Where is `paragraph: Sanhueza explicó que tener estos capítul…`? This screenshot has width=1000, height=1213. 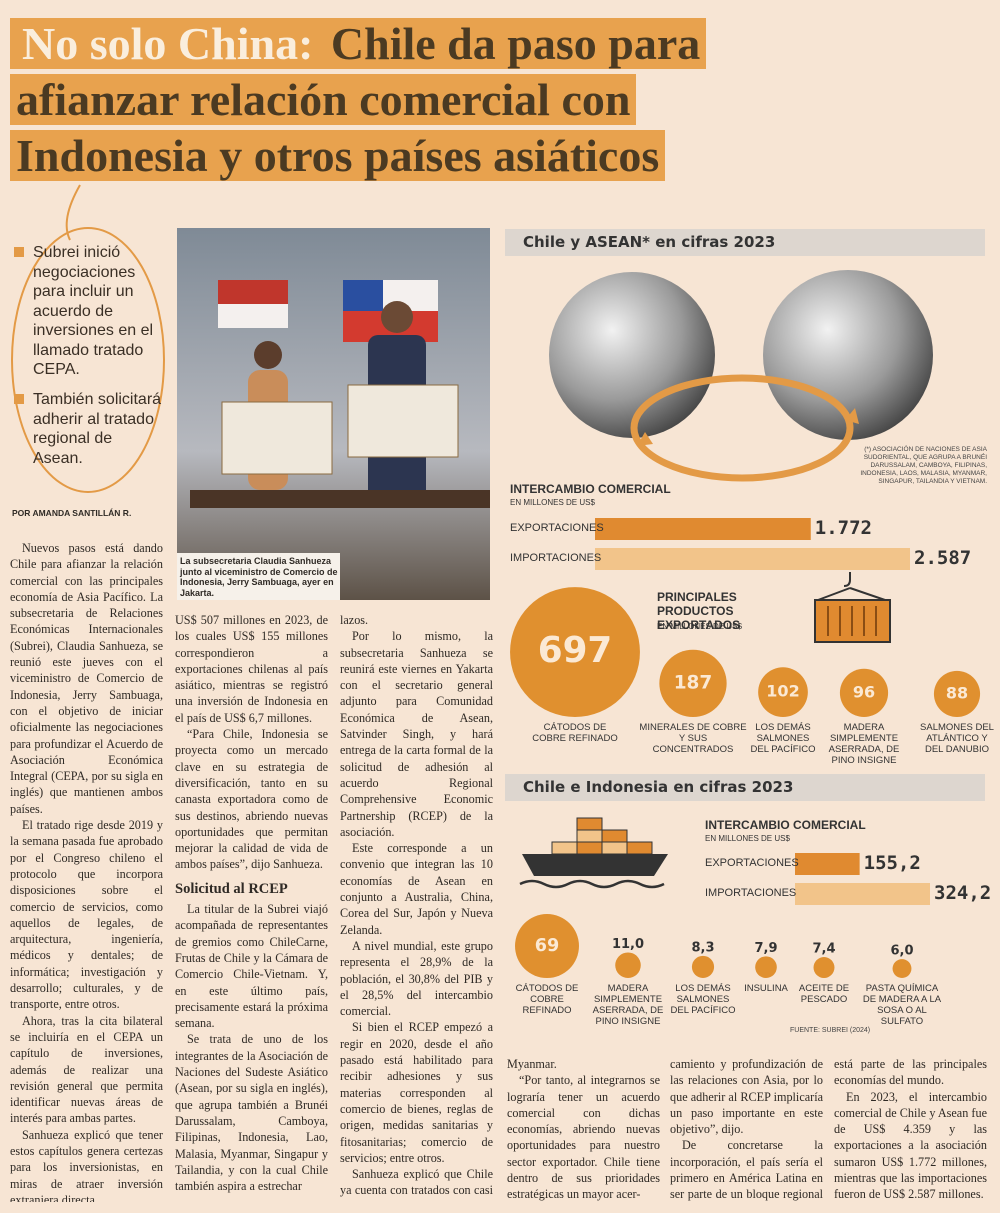 paragraph: Sanhueza explicó que tener estos capítul… is located at coordinates (86, 1164).